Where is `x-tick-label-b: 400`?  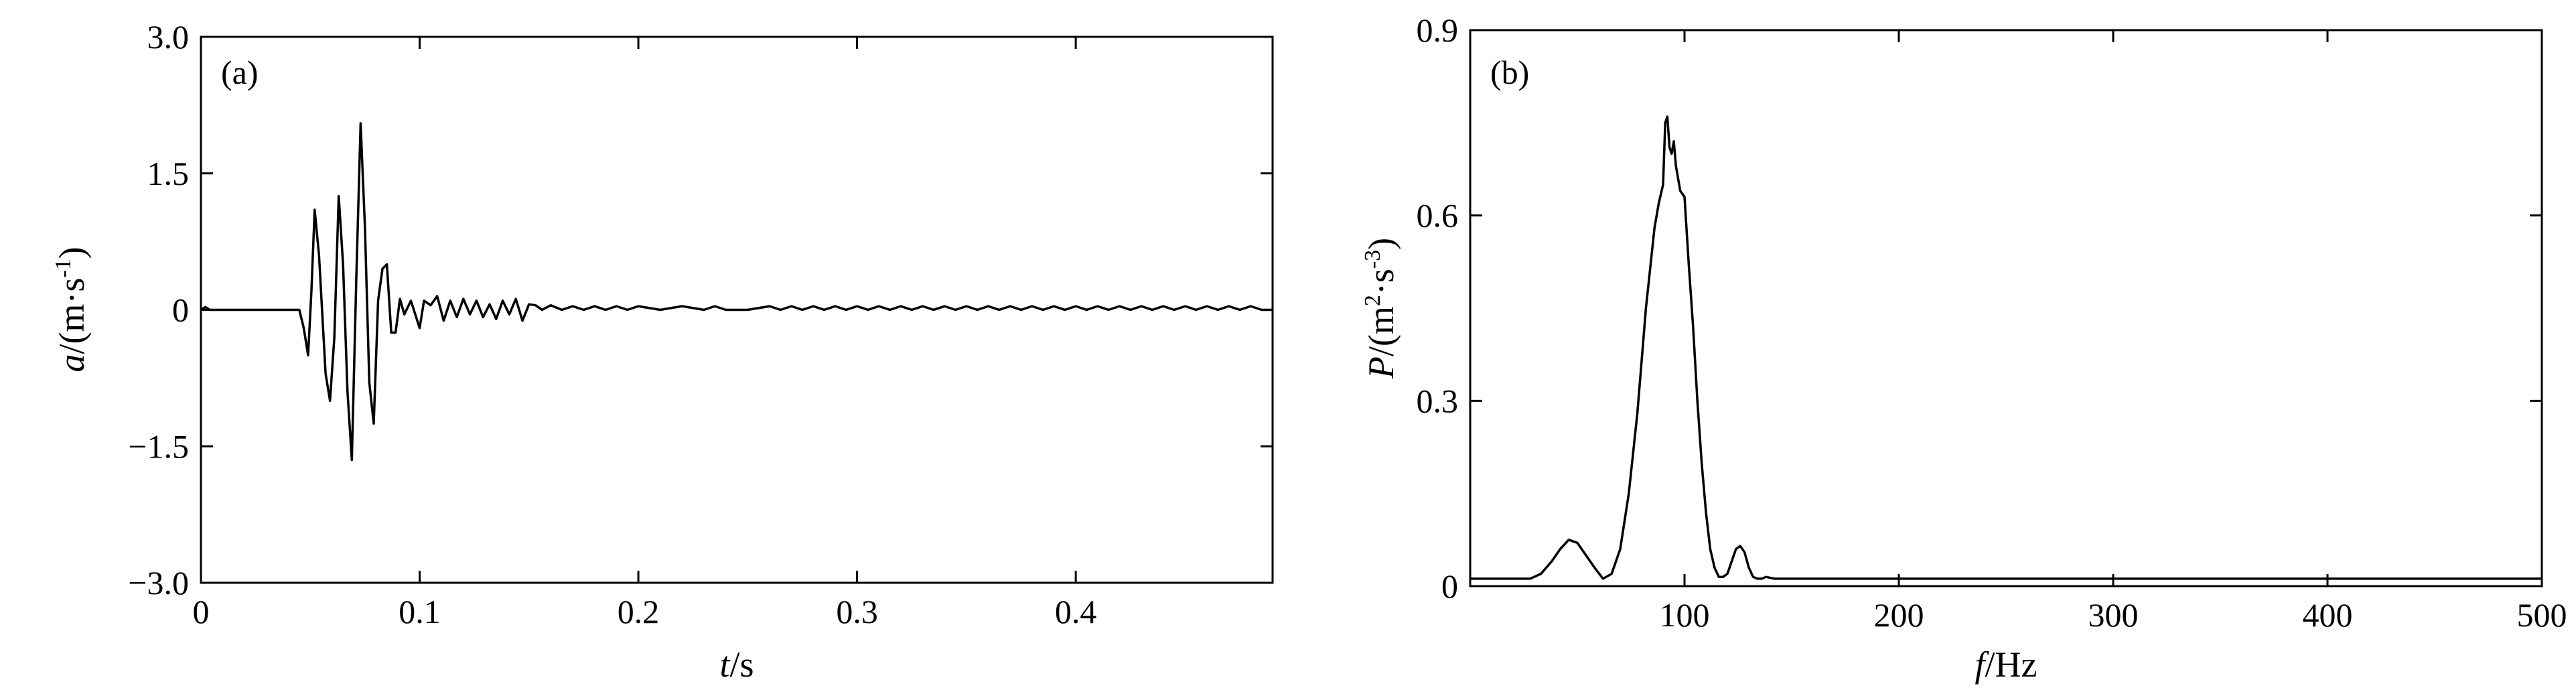 x-tick-label-b: 400 is located at coordinates (2328, 615).